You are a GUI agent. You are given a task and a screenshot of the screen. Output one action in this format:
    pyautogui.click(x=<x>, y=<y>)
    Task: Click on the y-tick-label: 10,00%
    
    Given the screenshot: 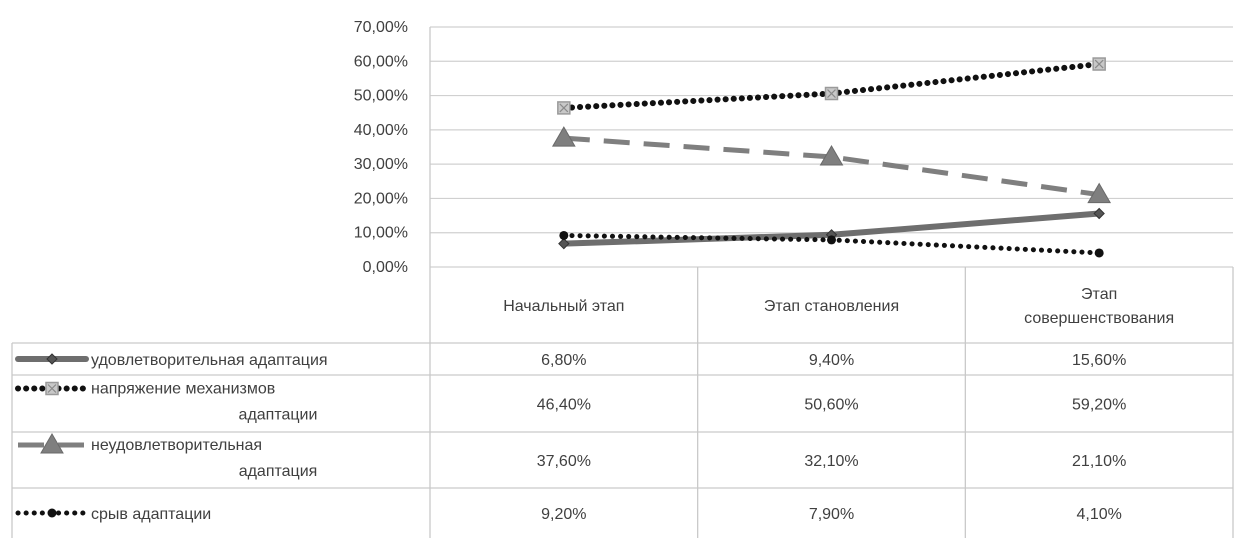 What is the action you would take?
    pyautogui.click(x=381, y=233)
    